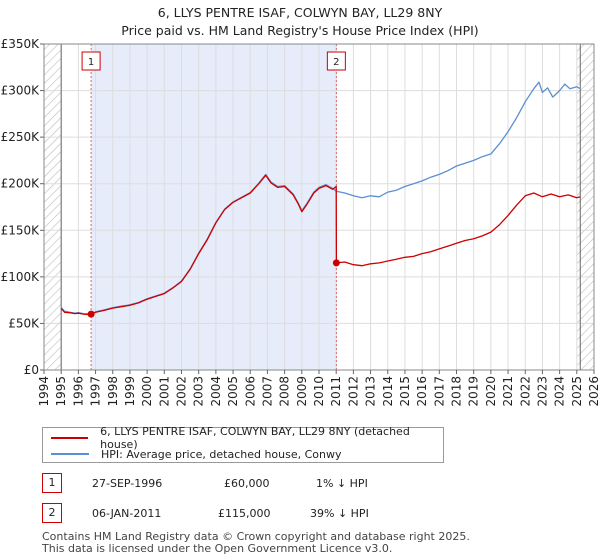 This screenshot has width=600, height=560. I want to click on transaction-row: 2 06-JAN-2011 £115,000 39% ↓ HPI, so click(232, 514).